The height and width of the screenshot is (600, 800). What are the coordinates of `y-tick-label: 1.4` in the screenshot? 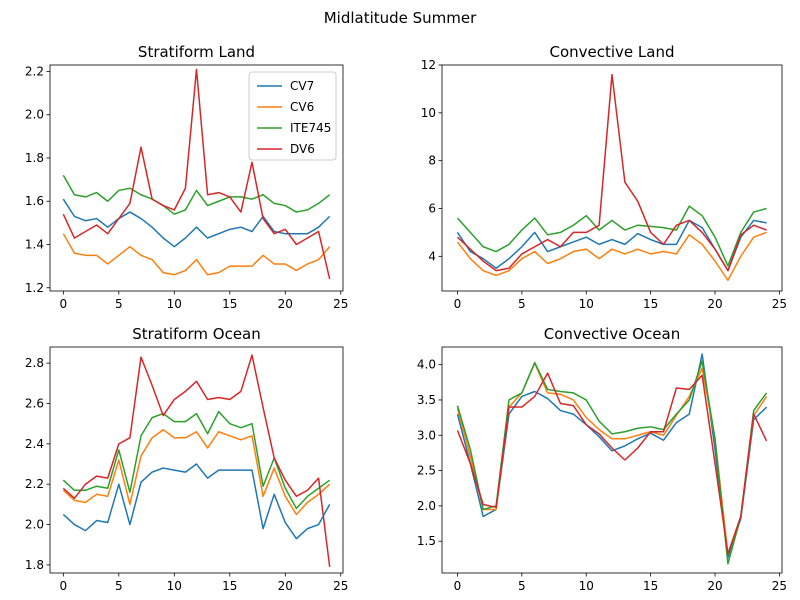 It's located at (34, 245).